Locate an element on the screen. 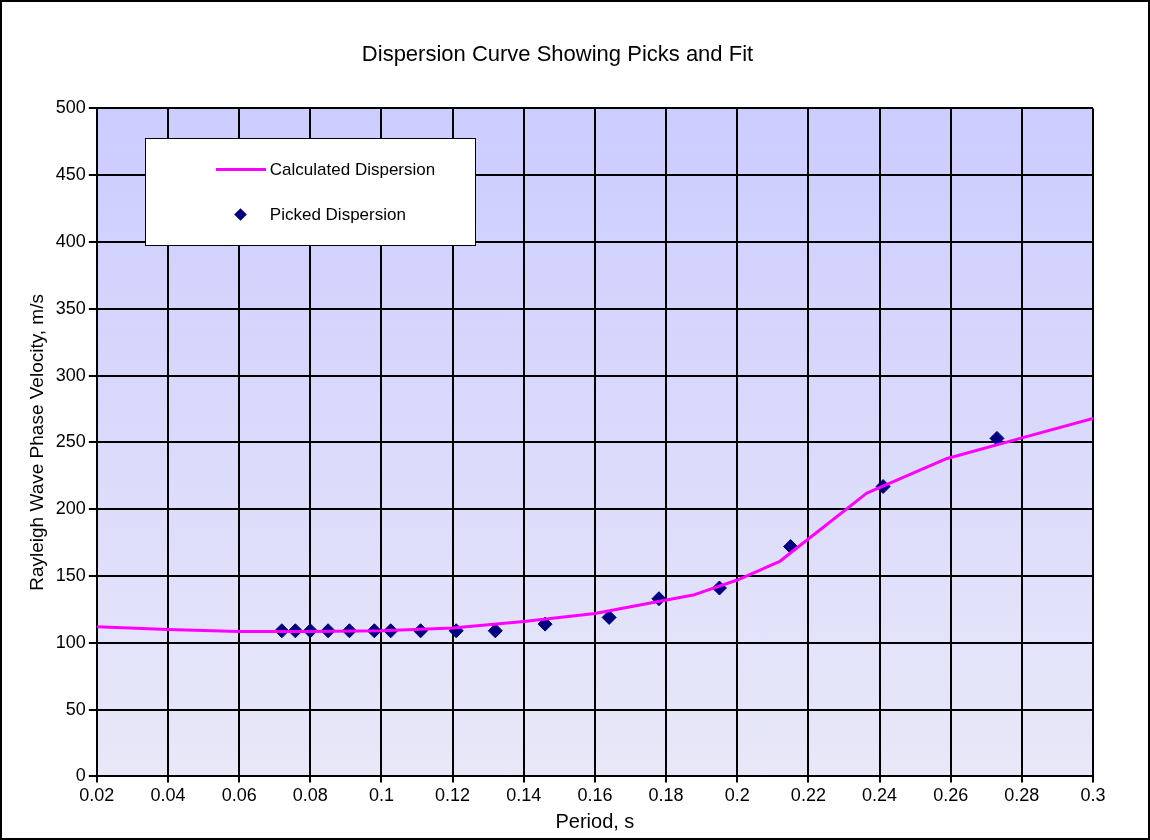 The height and width of the screenshot is (840, 1150). x-tick-label: 0.3 is located at coordinates (1093, 795).